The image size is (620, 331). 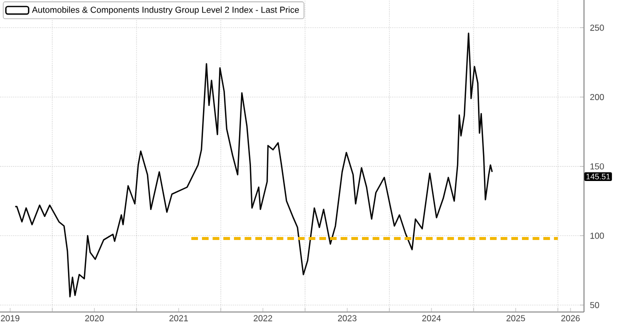 I want to click on y-tick-label: 200, so click(x=597, y=97).